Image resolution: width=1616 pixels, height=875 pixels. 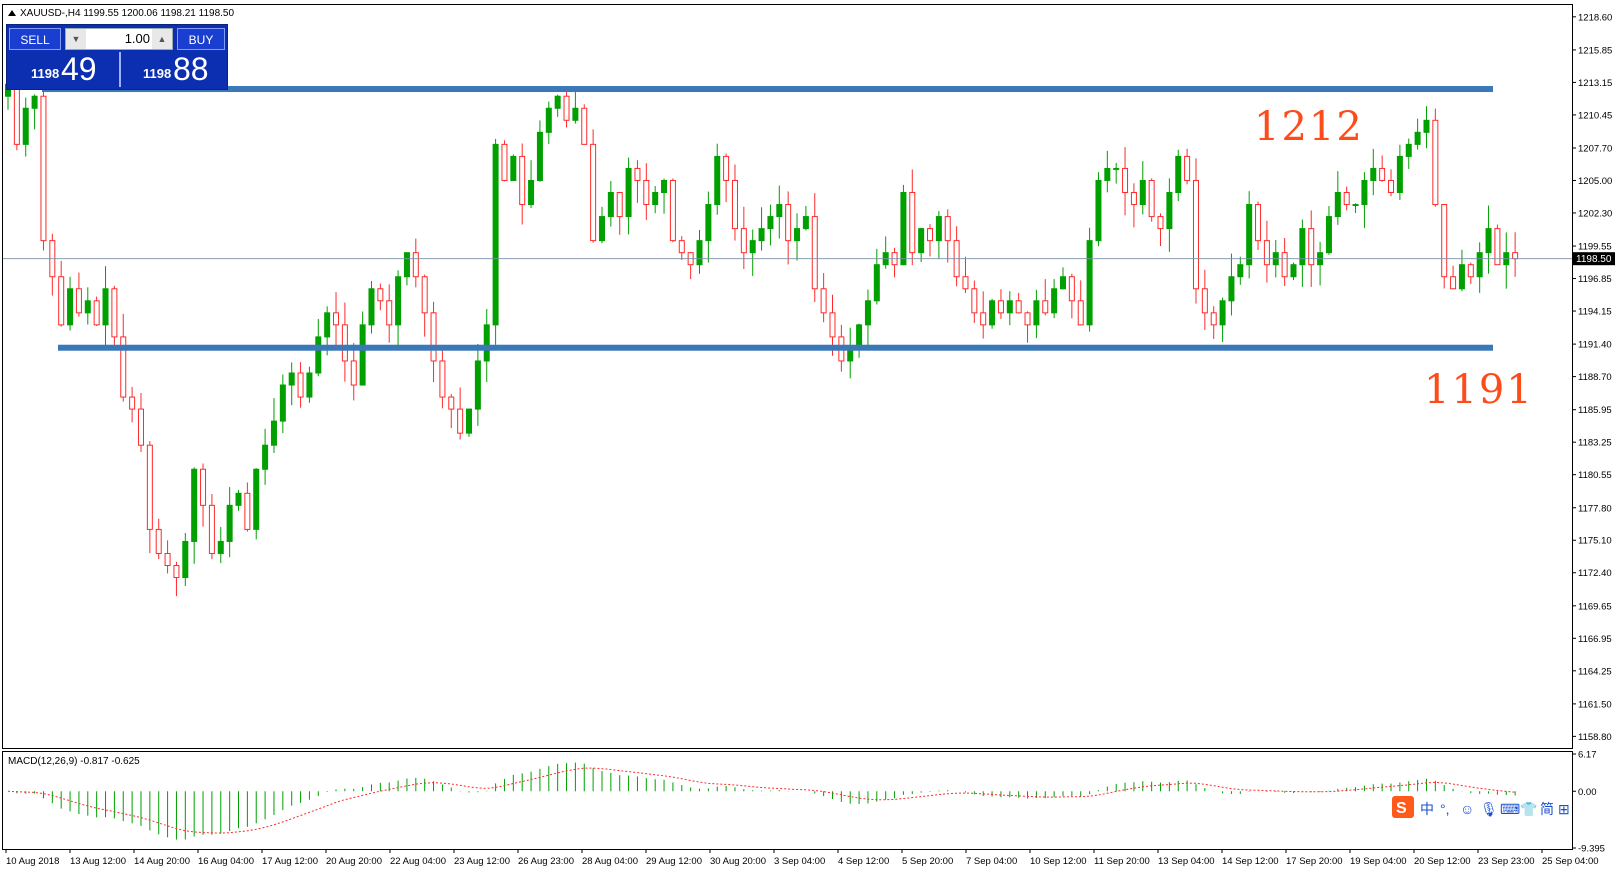 What do you see at coordinates (173, 69) in the screenshot?
I see `buy-price-button: 1198 88` at bounding box center [173, 69].